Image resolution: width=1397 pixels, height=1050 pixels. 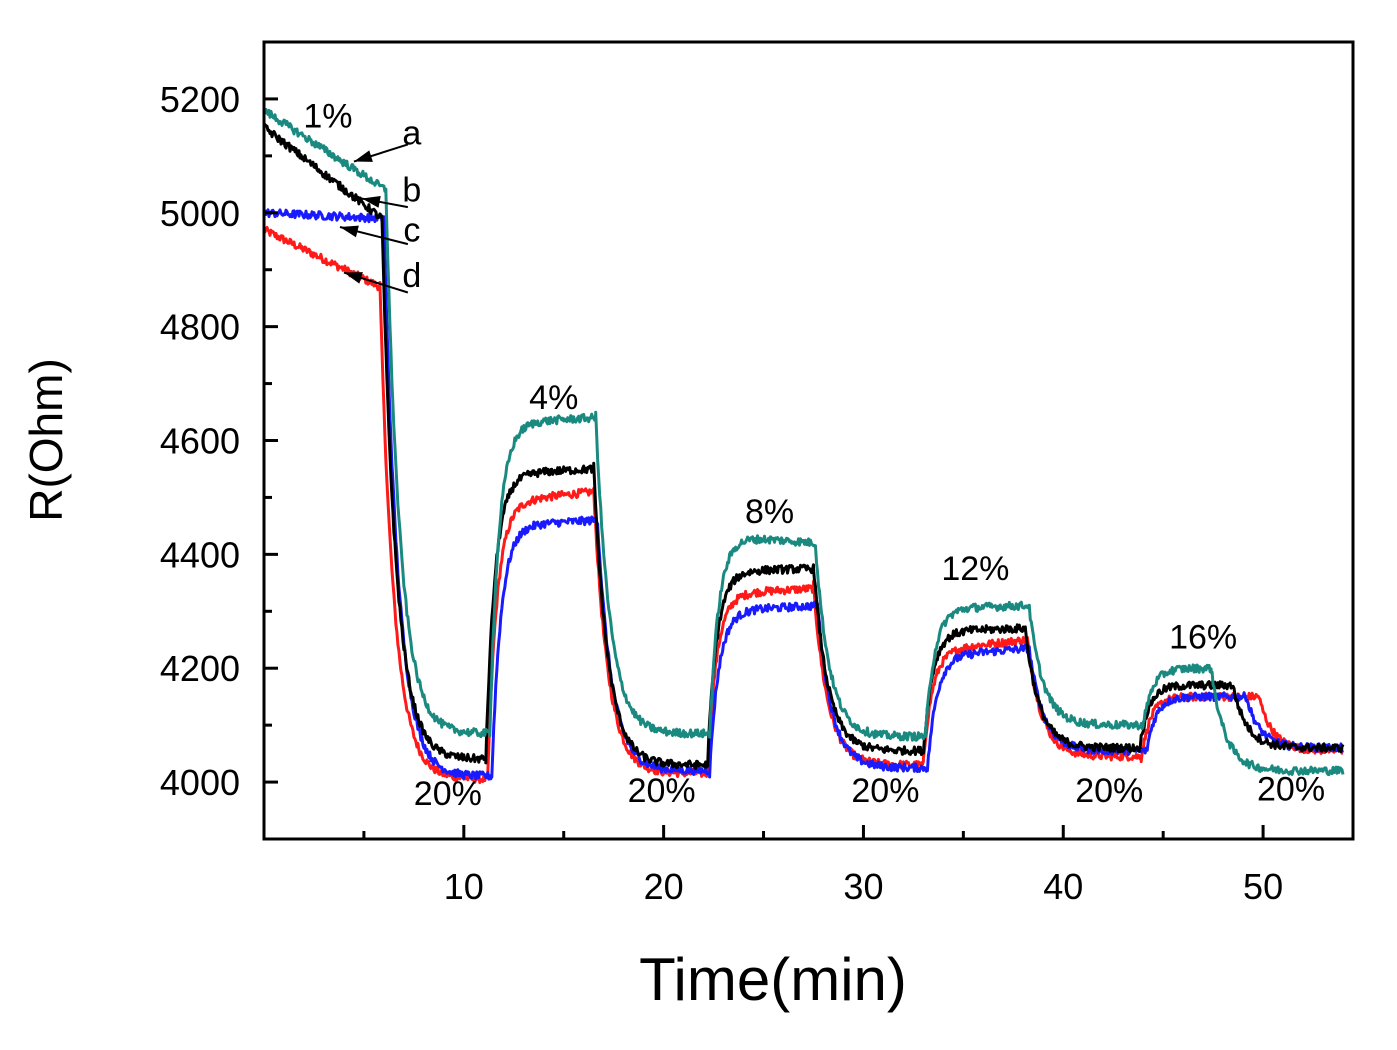 What do you see at coordinates (200, 554) in the screenshot?
I see `y-tick-label: 4400` at bounding box center [200, 554].